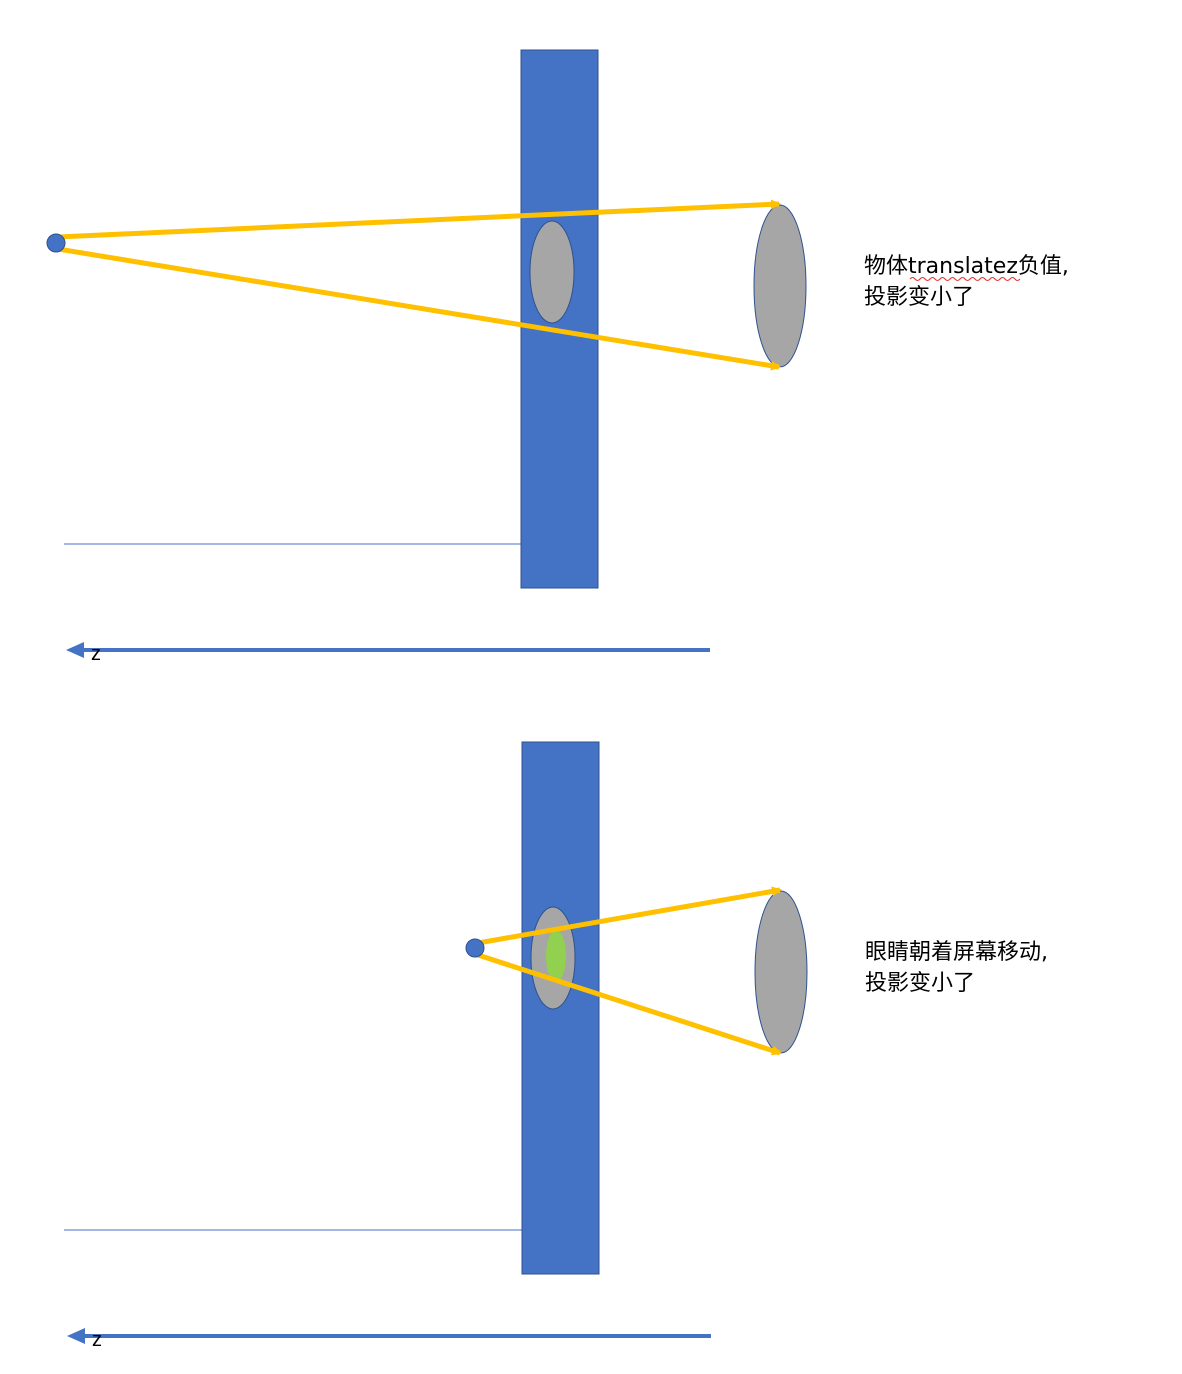 This screenshot has height=1374, width=1182. What do you see at coordinates (75, 650) in the screenshot?
I see `panel-1-z-axis-arrowhead` at bounding box center [75, 650].